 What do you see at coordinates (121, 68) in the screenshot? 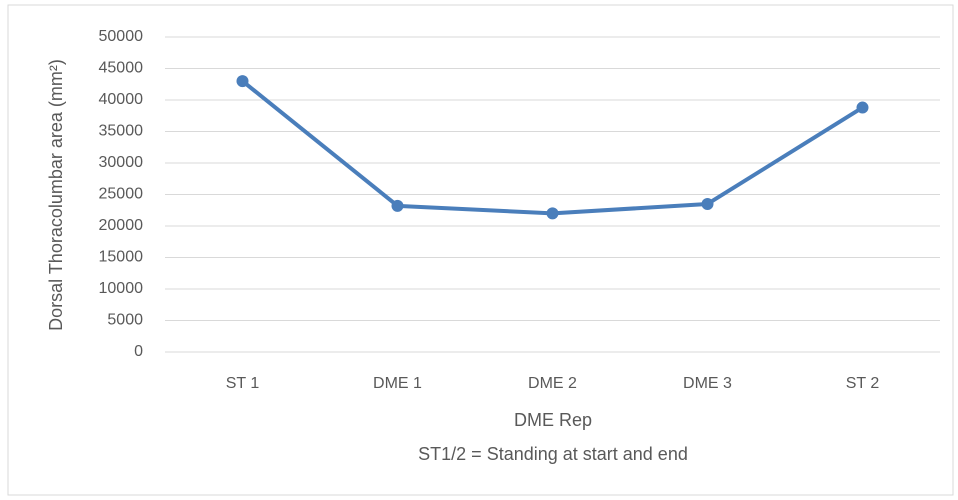
I see `y-tick-label: 45000` at bounding box center [121, 68].